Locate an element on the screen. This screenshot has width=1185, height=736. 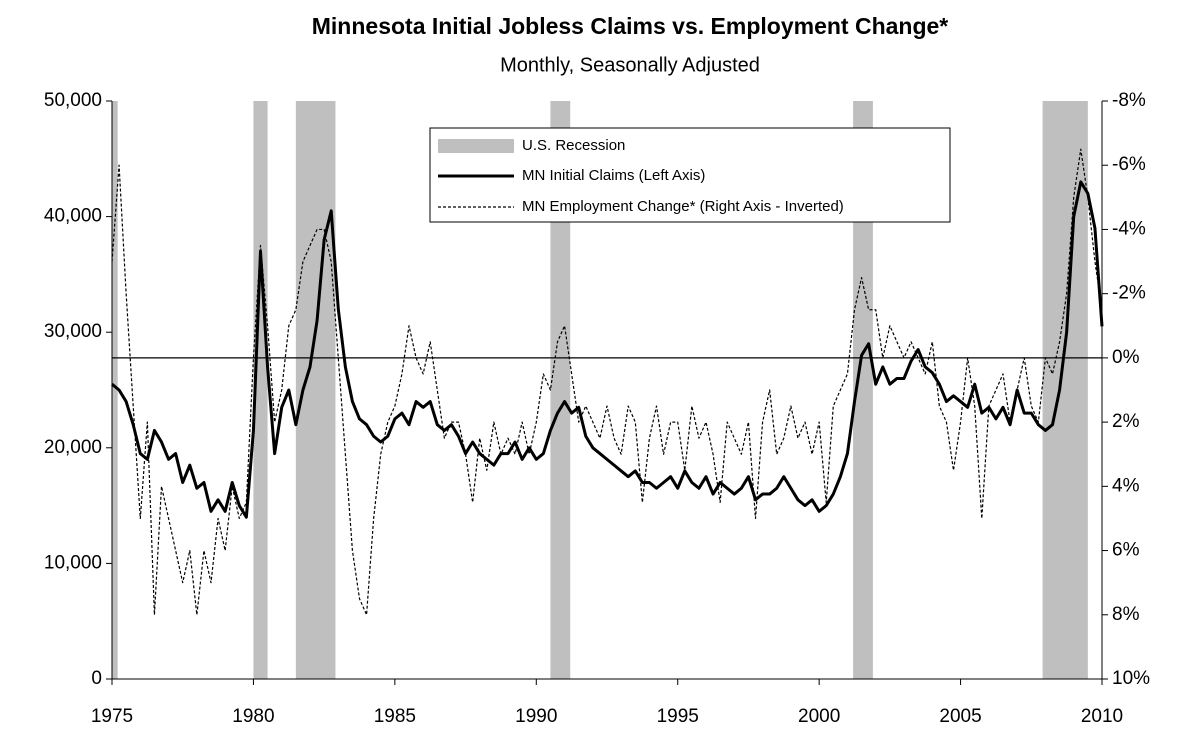
y-tick-label: 10,000 is located at coordinates (73, 562).